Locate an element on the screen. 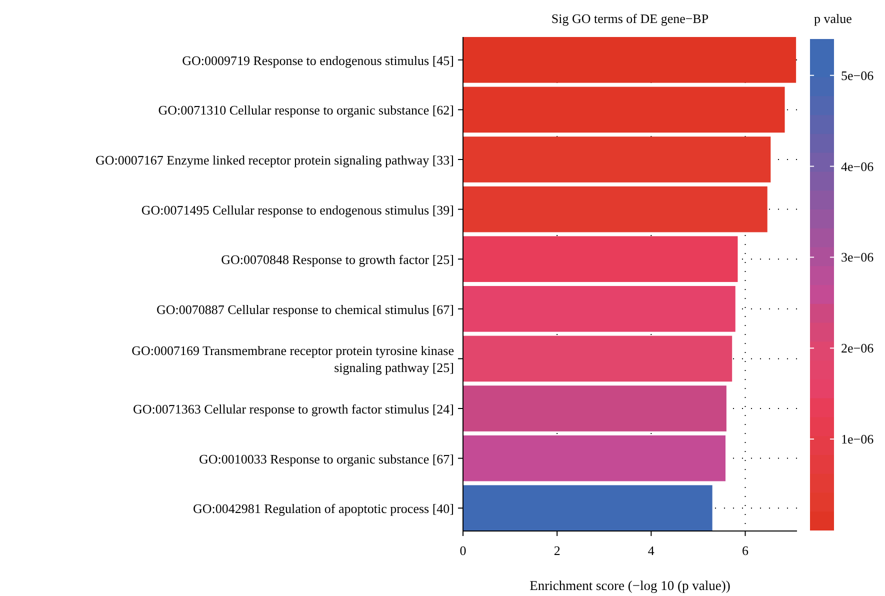 This screenshot has width=885, height=596. color-bar-label: 1e−06 is located at coordinates (857, 439).